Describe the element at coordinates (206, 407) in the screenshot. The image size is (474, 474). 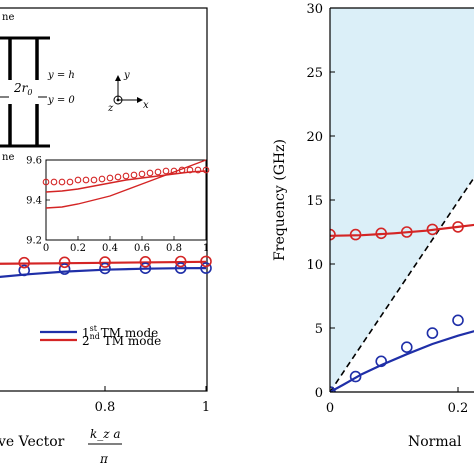
I see `left-x-tick-label: 1` at that location.